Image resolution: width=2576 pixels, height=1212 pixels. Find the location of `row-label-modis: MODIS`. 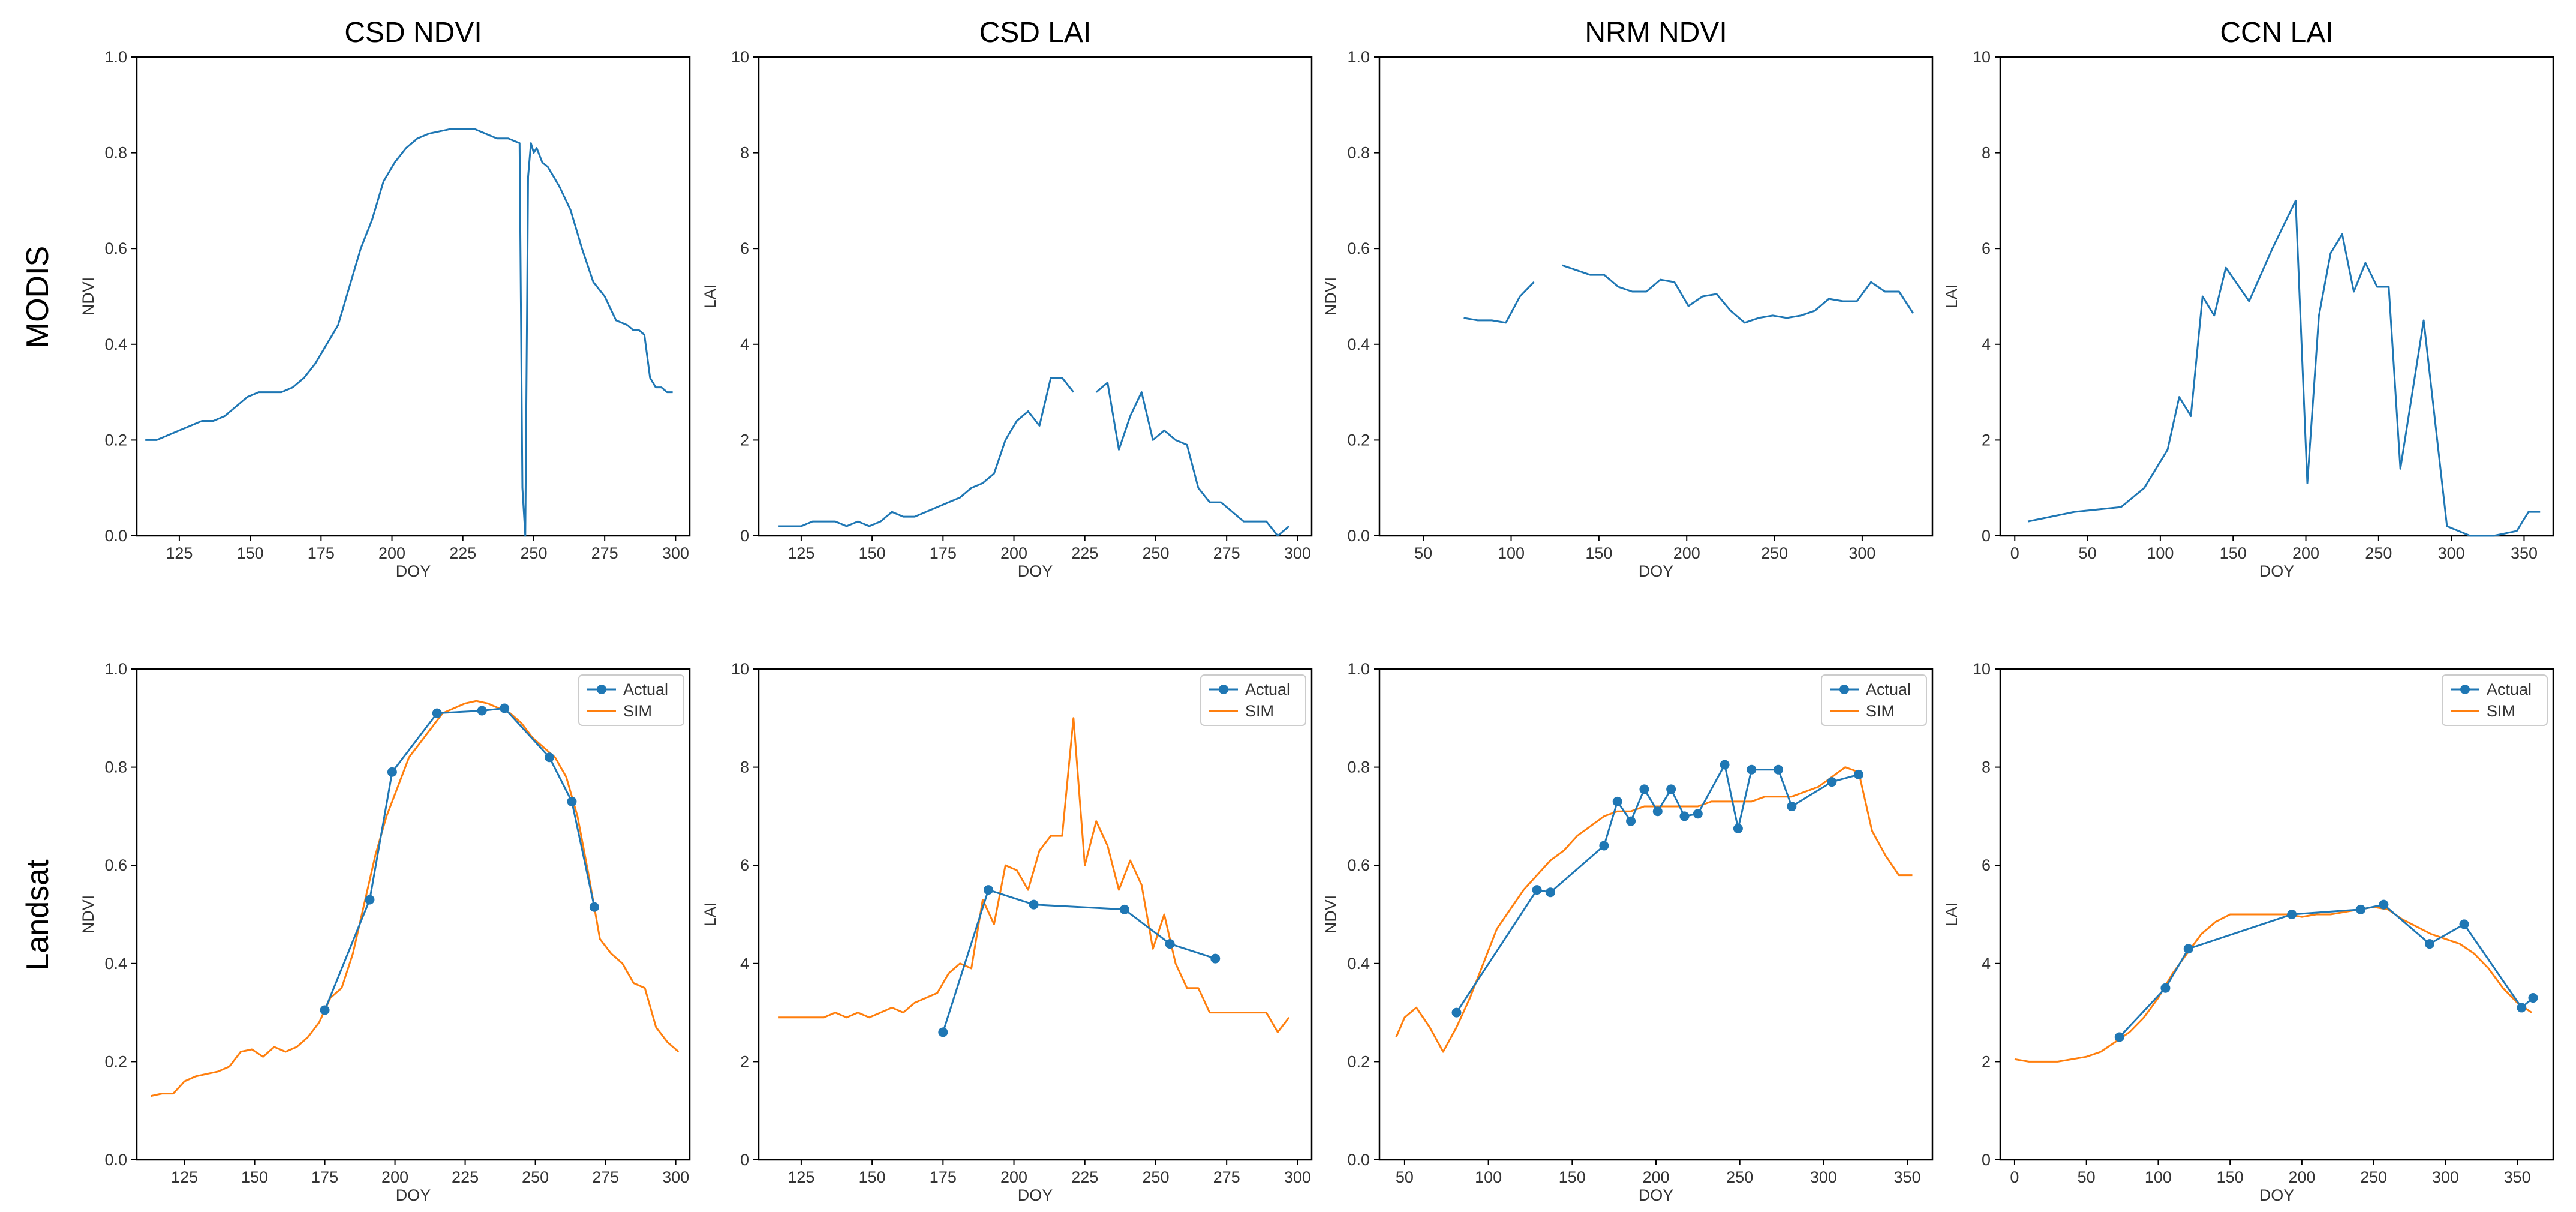

row-label-modis: MODIS is located at coordinates (38, 297).